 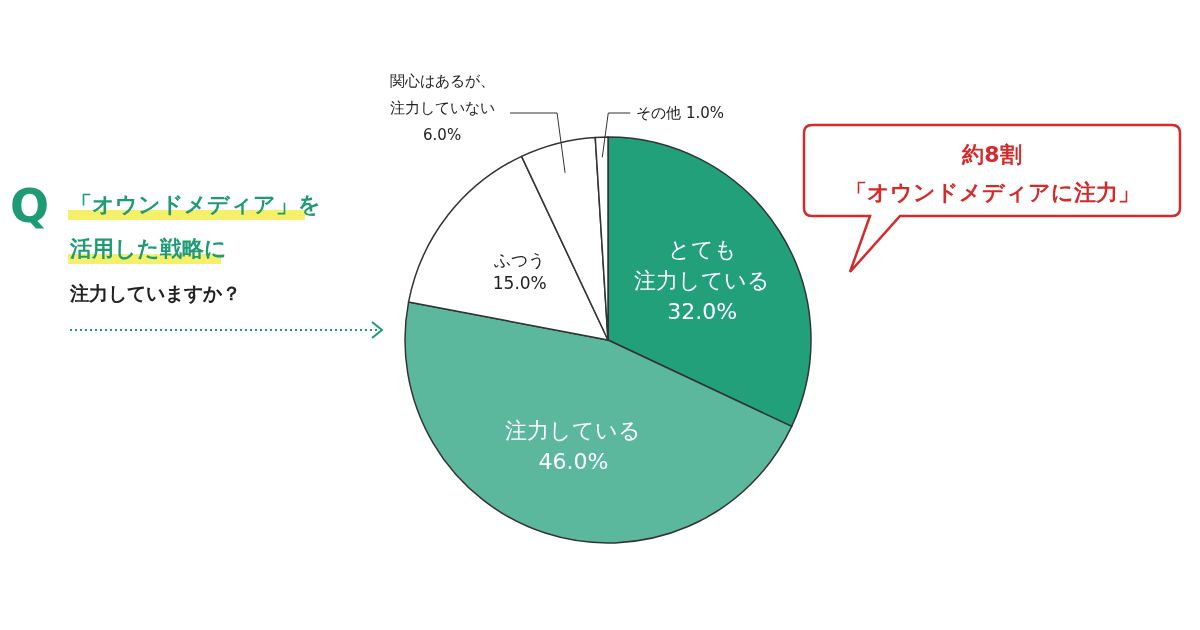 I want to click on slice-label: 関心はあるが、注力していない, so click(x=442, y=94).